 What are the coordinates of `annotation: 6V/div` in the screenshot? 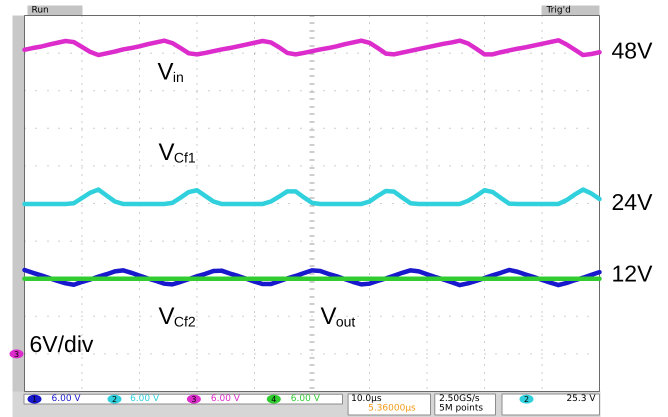 It's located at (62, 344).